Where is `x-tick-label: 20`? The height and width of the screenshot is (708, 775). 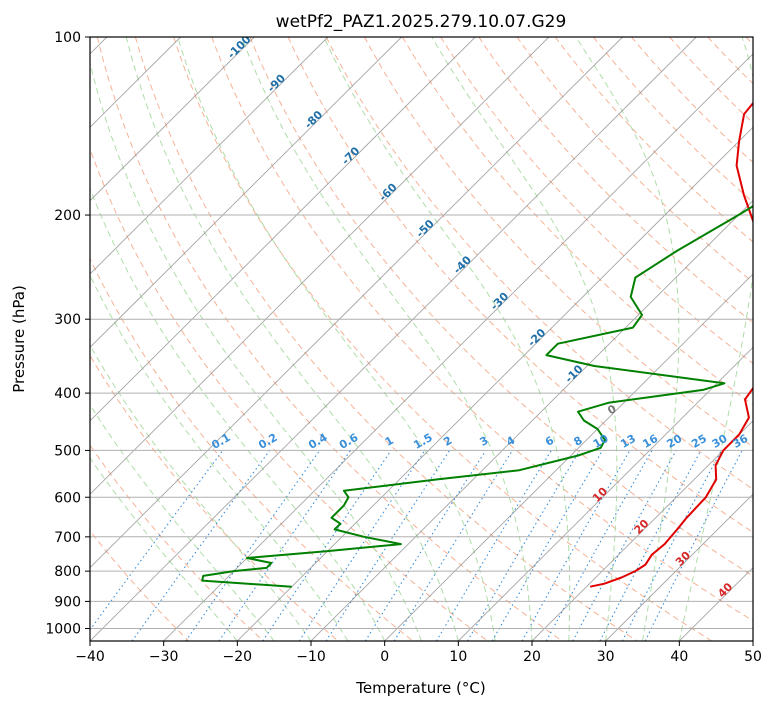 x-tick-label: 20 is located at coordinates (532, 657).